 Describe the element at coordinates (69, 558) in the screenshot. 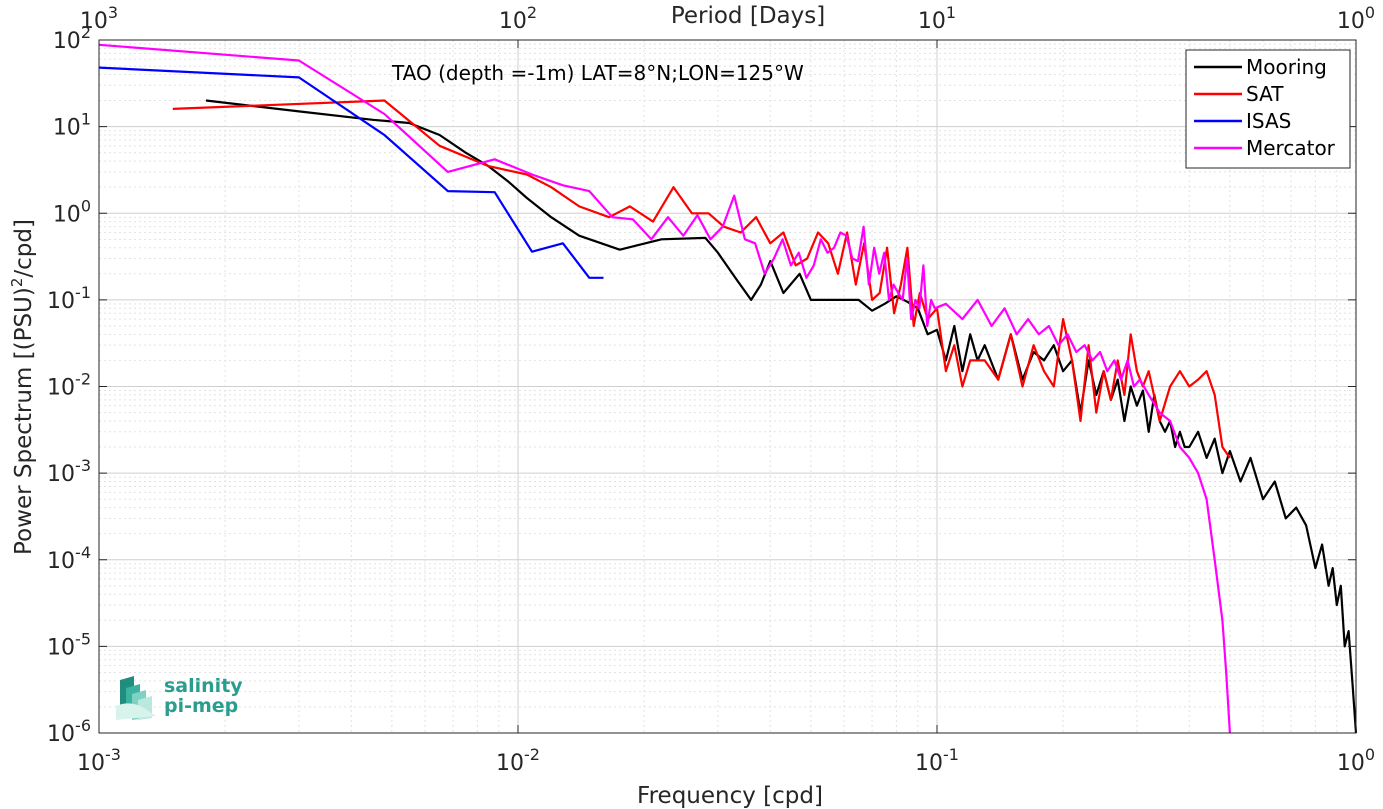

I see `y-tick-label: 10⁻⁴` at that location.